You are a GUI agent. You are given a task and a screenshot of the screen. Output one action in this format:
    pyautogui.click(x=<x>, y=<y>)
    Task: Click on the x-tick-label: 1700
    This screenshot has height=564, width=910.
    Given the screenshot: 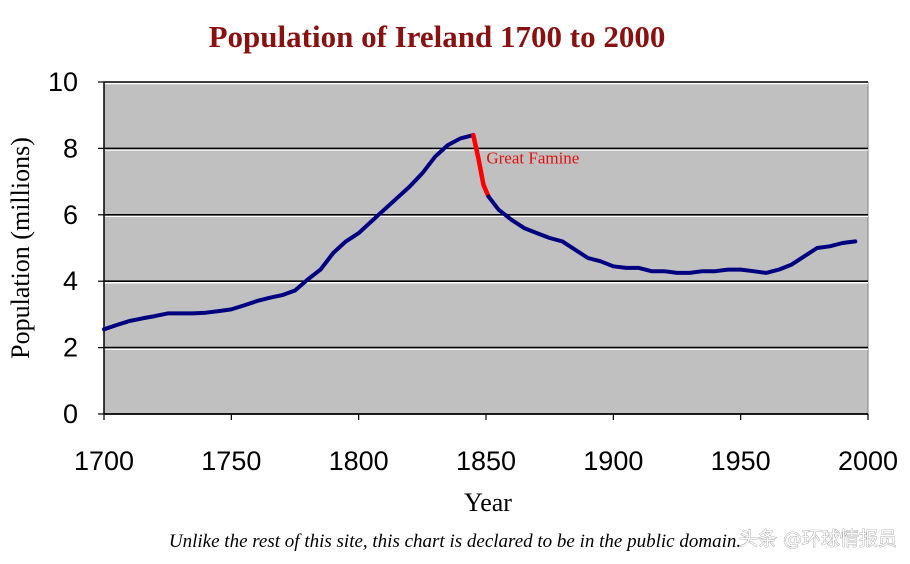 What is the action you would take?
    pyautogui.click(x=104, y=461)
    